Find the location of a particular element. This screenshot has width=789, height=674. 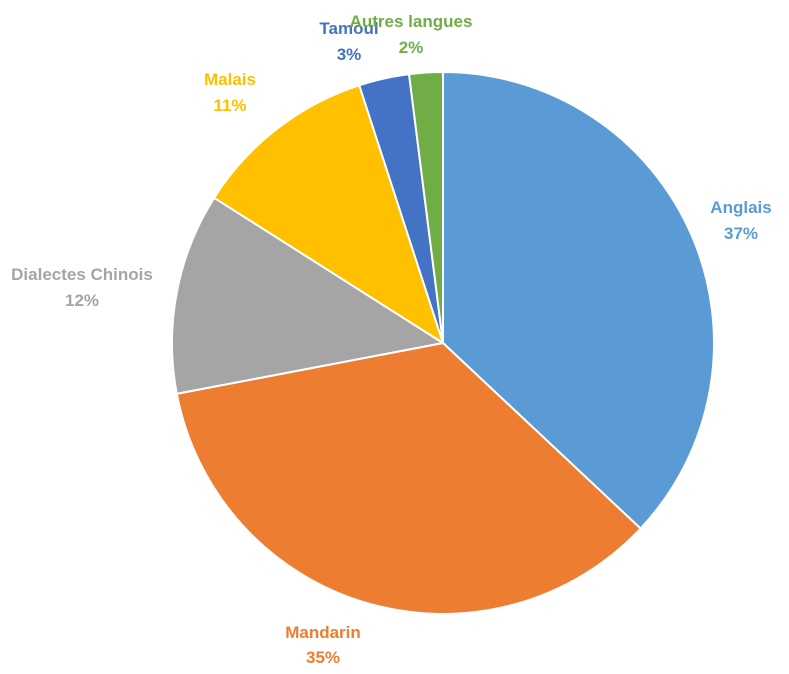

label-mandarin-value: 35% is located at coordinates (323, 657).